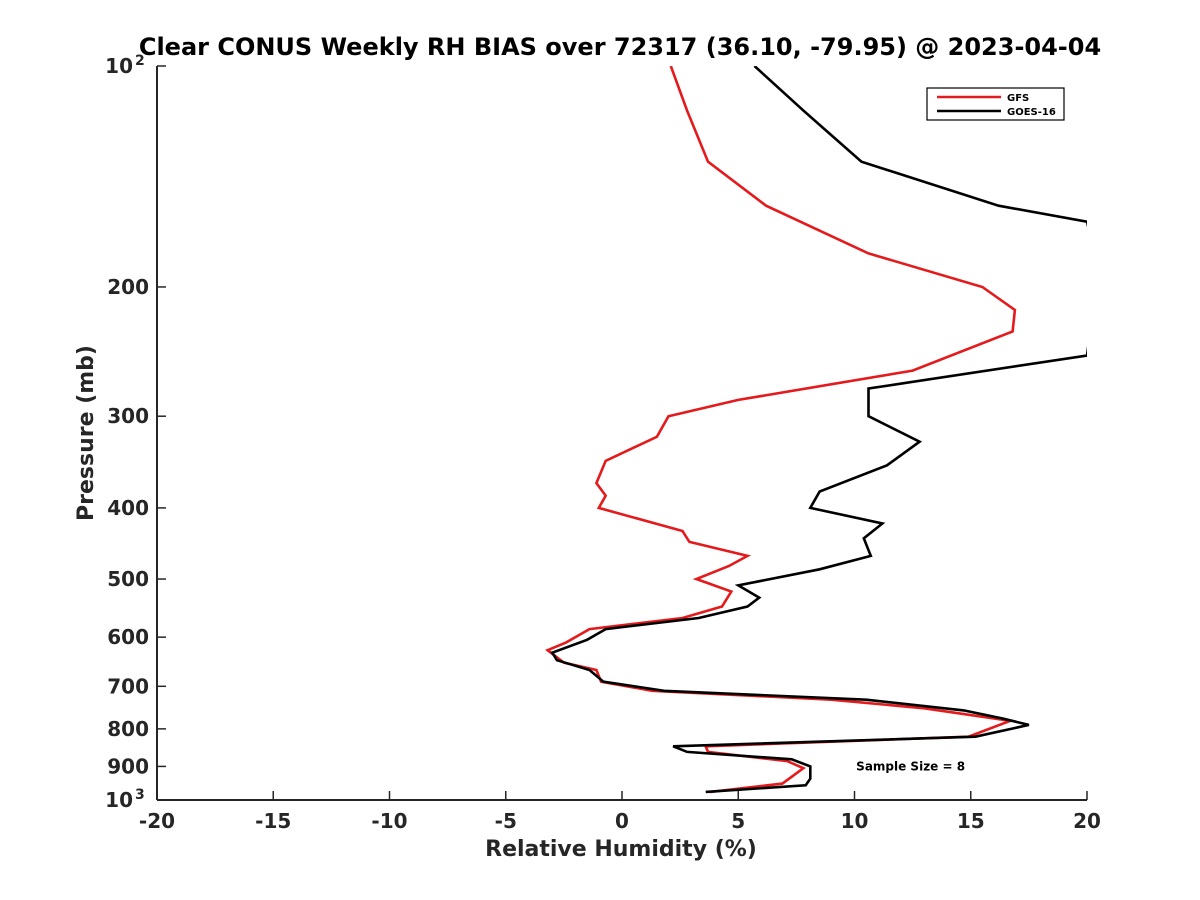 This screenshot has width=1200, height=900. What do you see at coordinates (128, 287) in the screenshot?
I see `y-tick-label: 200` at bounding box center [128, 287].